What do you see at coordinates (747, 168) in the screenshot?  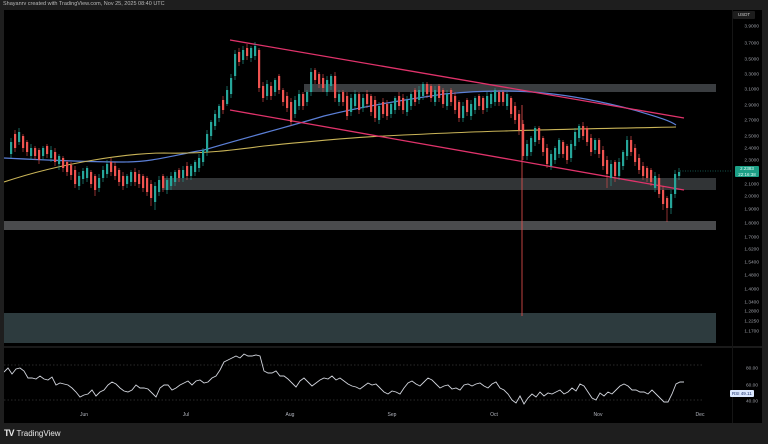 I see `current-price-value: 2.2383` at bounding box center [747, 168].